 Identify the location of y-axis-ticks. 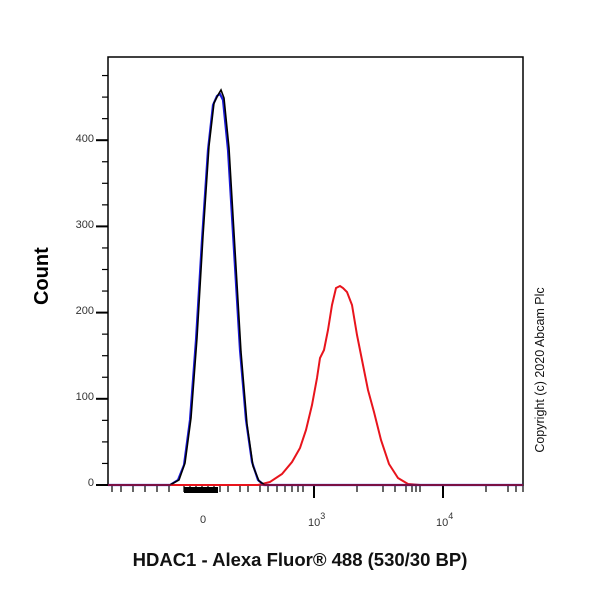
(102, 280).